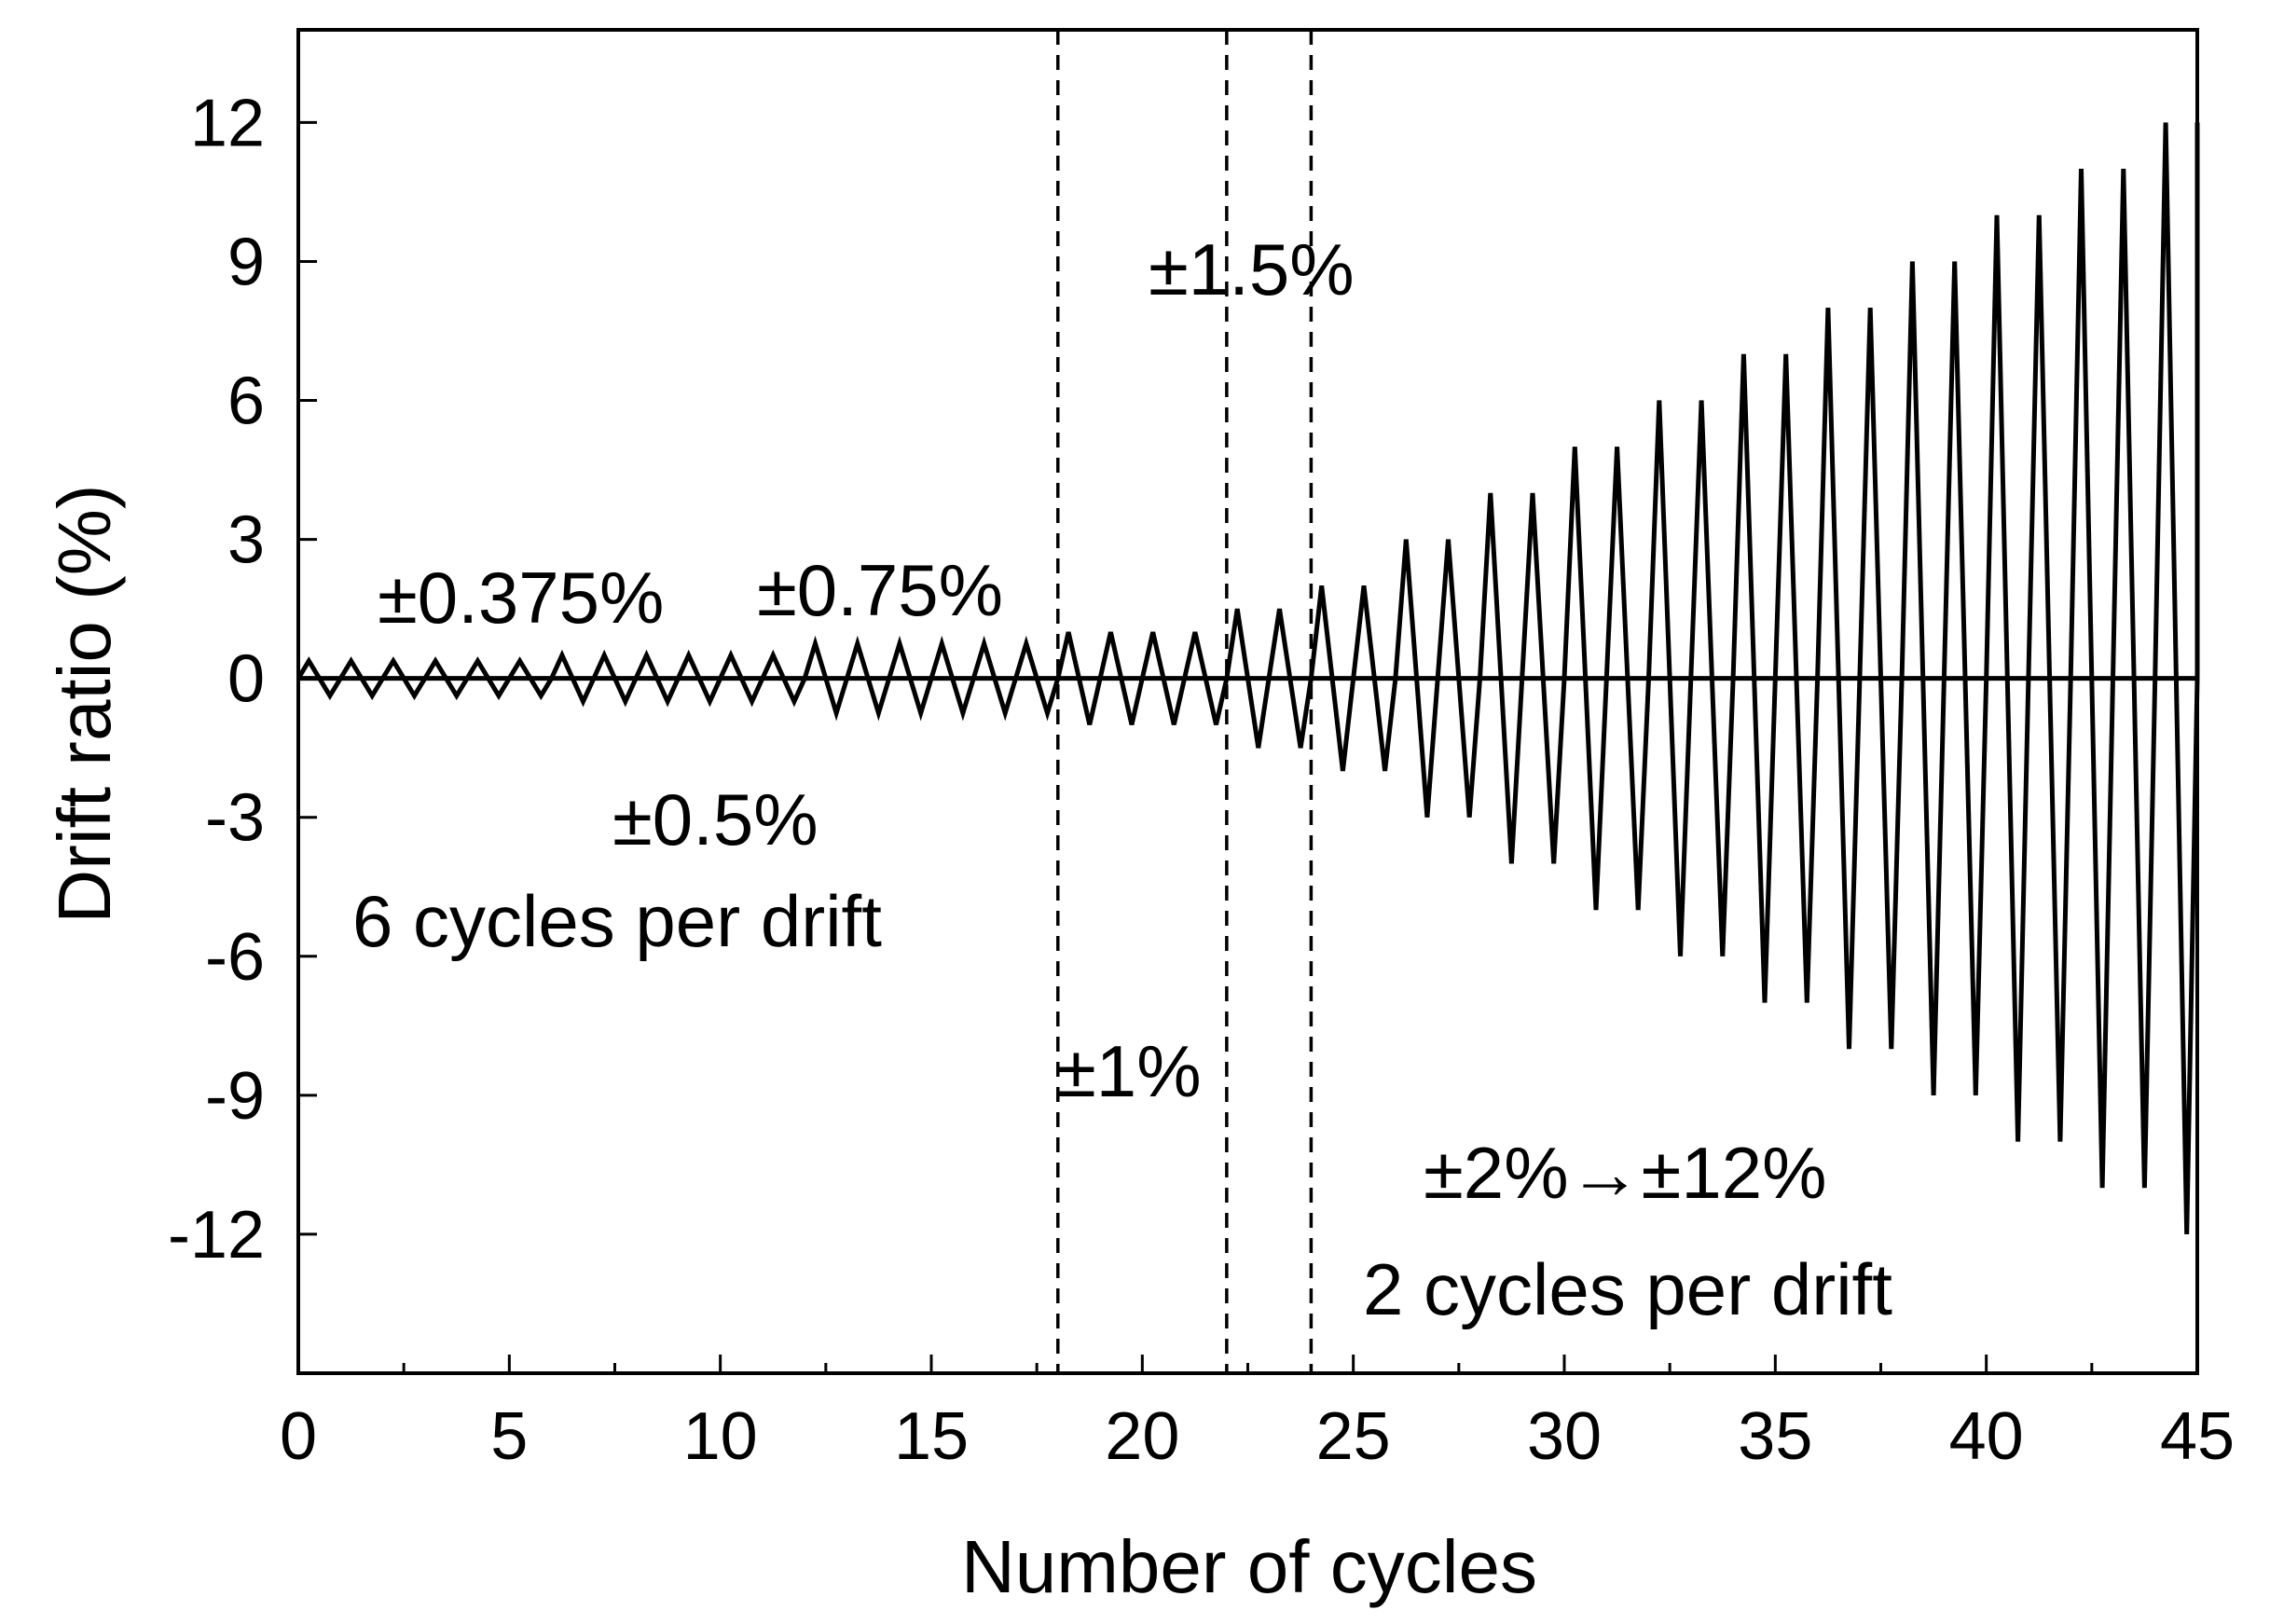 This screenshot has height=1624, width=2270. Describe the element at coordinates (1252, 269) in the screenshot. I see `annotation-15: ±1.5%` at that location.